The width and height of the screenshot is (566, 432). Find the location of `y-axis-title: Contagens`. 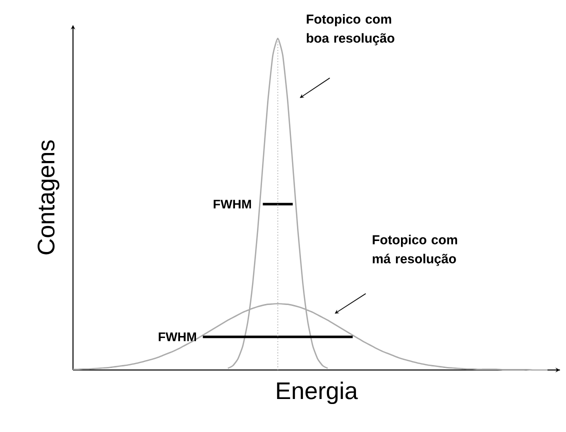

y-axis-title: Contagens is located at coordinates (49, 197).